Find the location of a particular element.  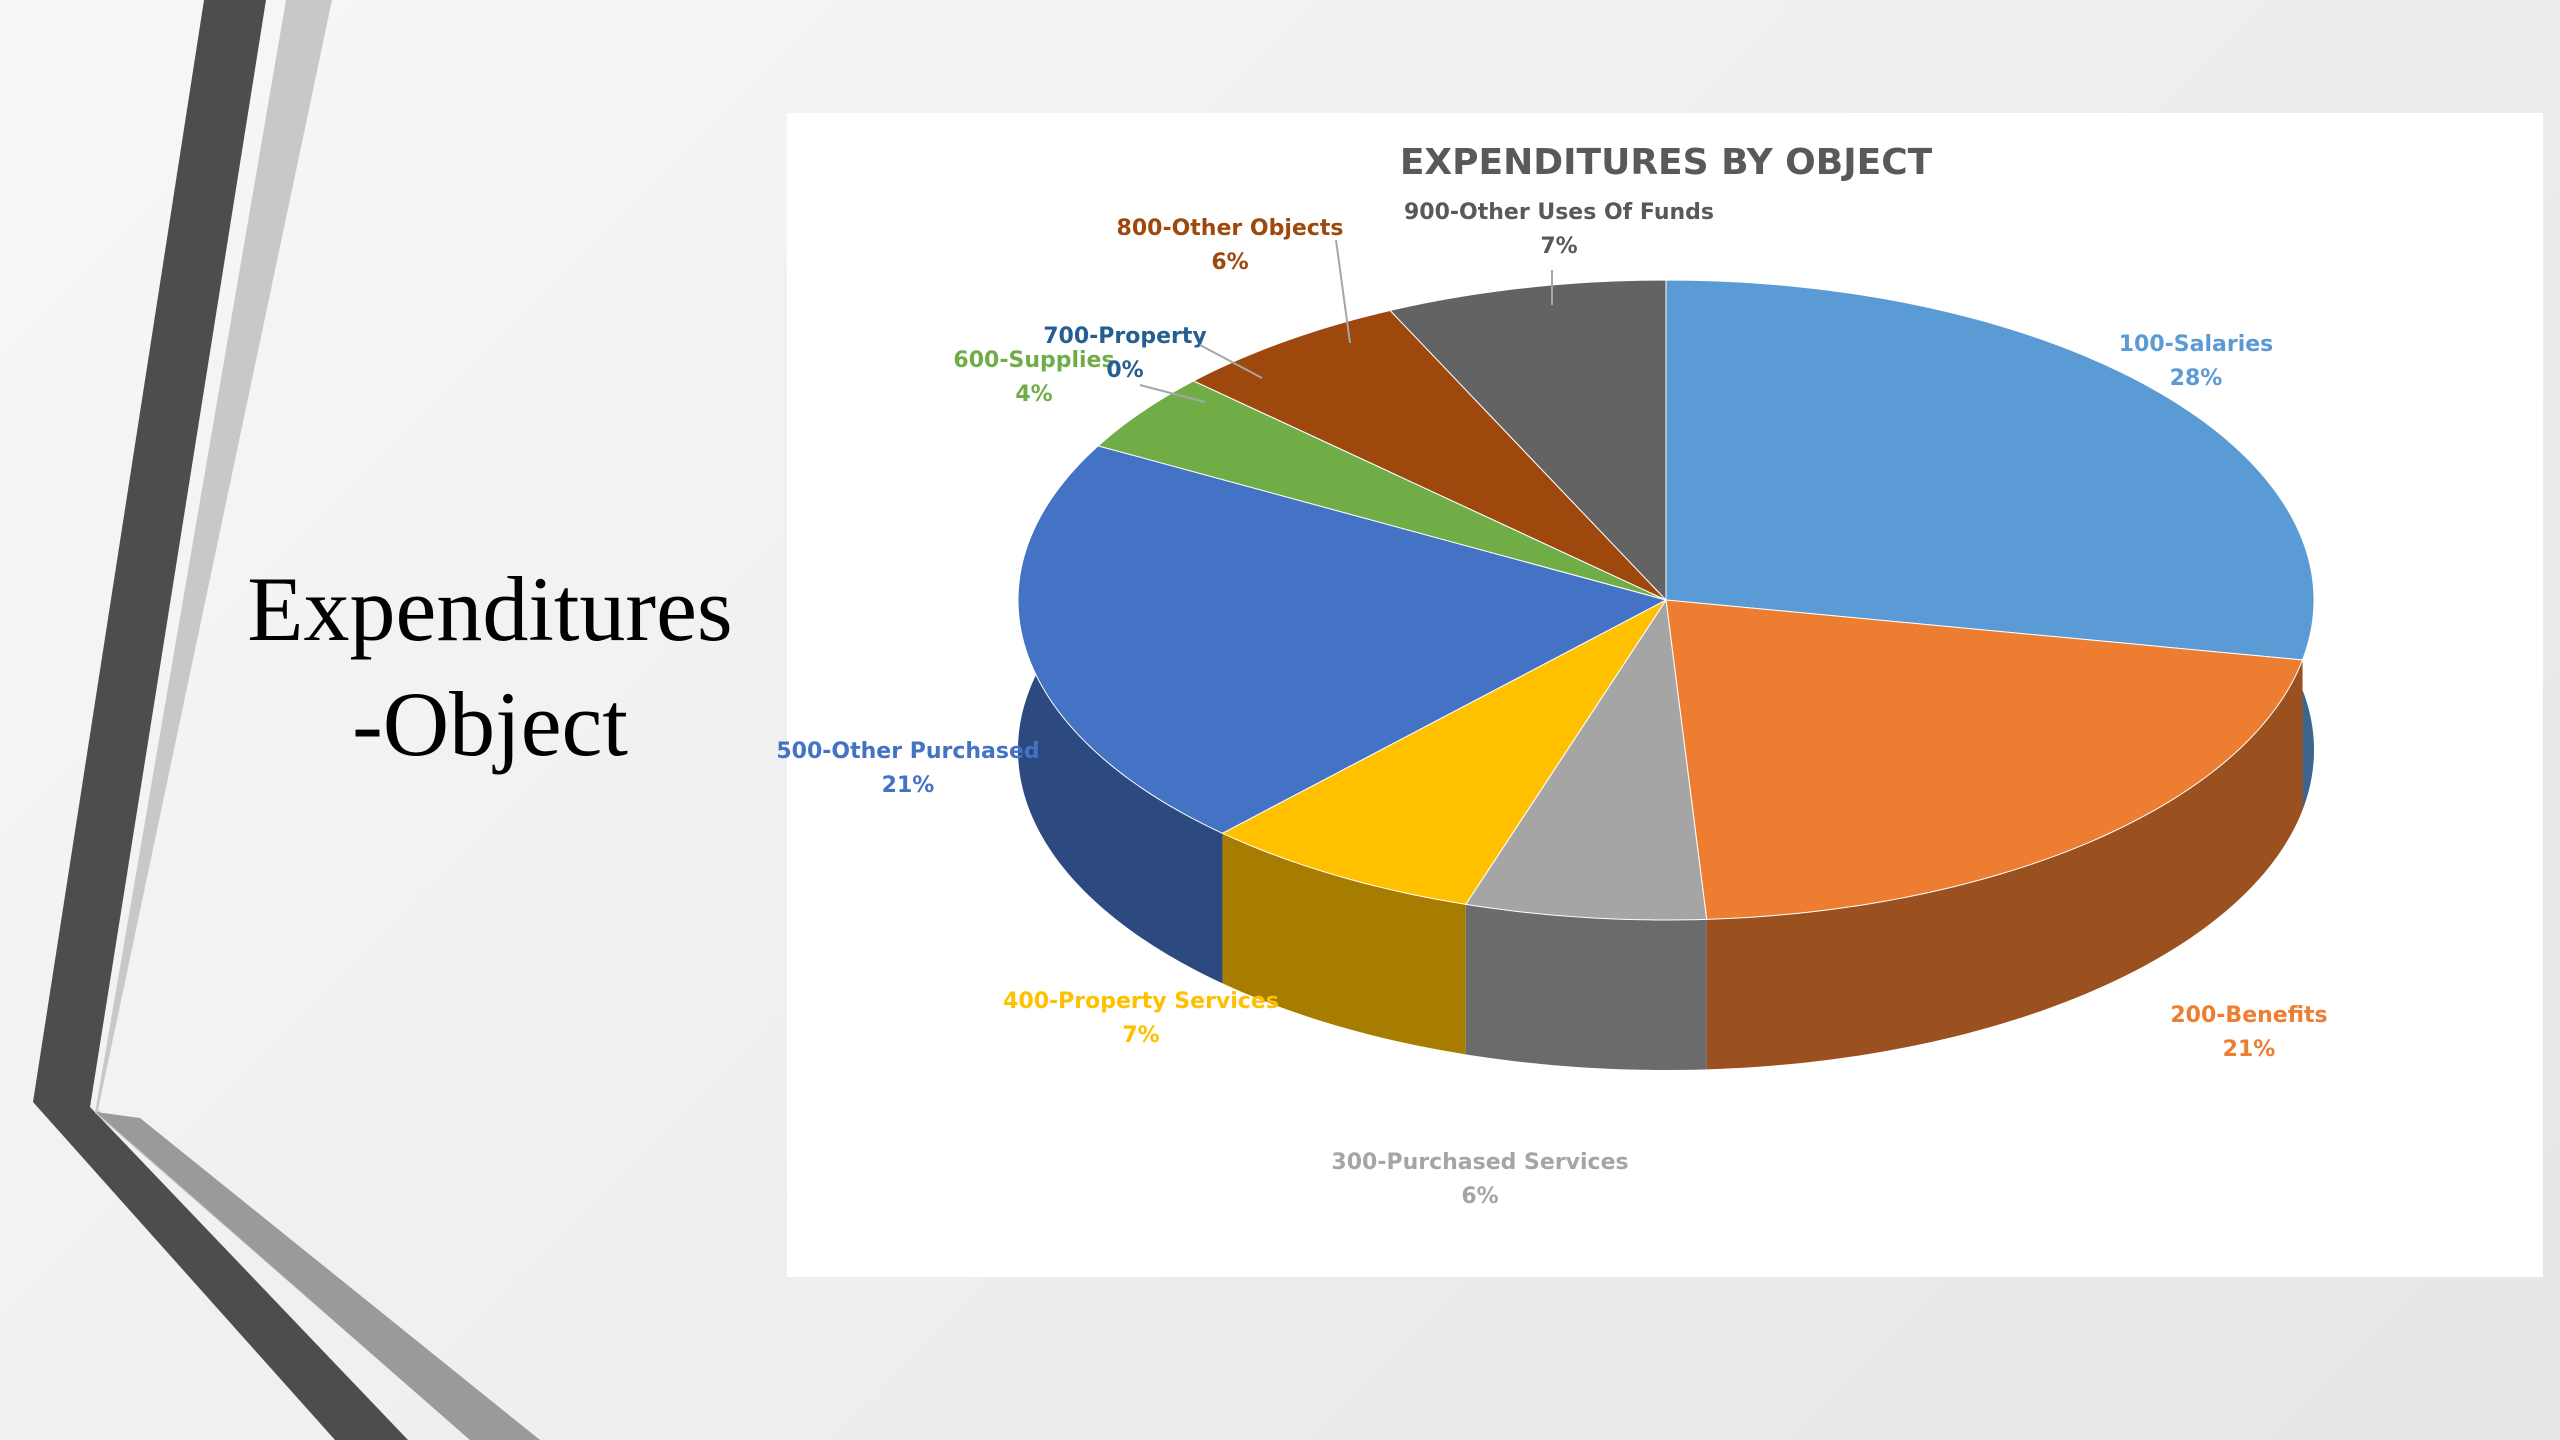

data-label: 900-Other Uses Of Funds is located at coordinates (1559, 212).